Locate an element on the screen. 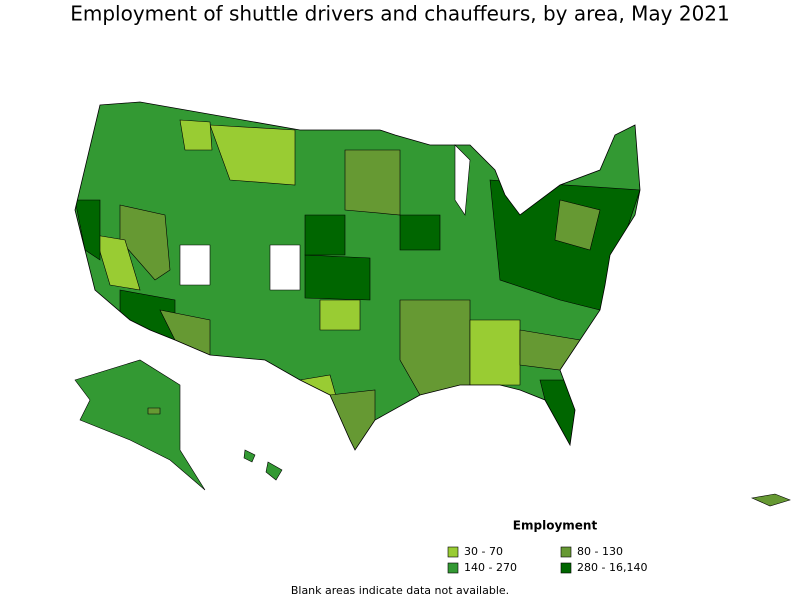 Image resolution: width=800 pixels, height=600 pixels. puerto-rico is located at coordinates (770, 500).